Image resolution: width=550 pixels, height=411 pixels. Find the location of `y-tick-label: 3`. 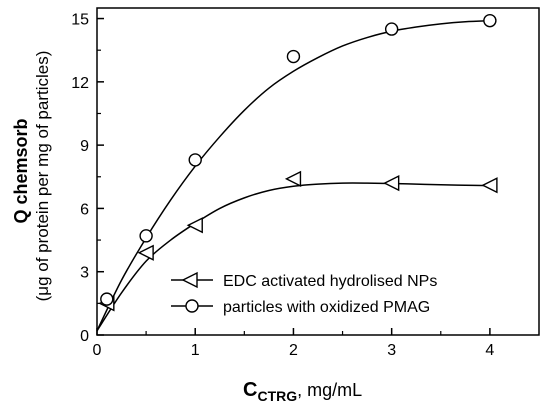

y-tick-label: 3 is located at coordinates (84, 273).